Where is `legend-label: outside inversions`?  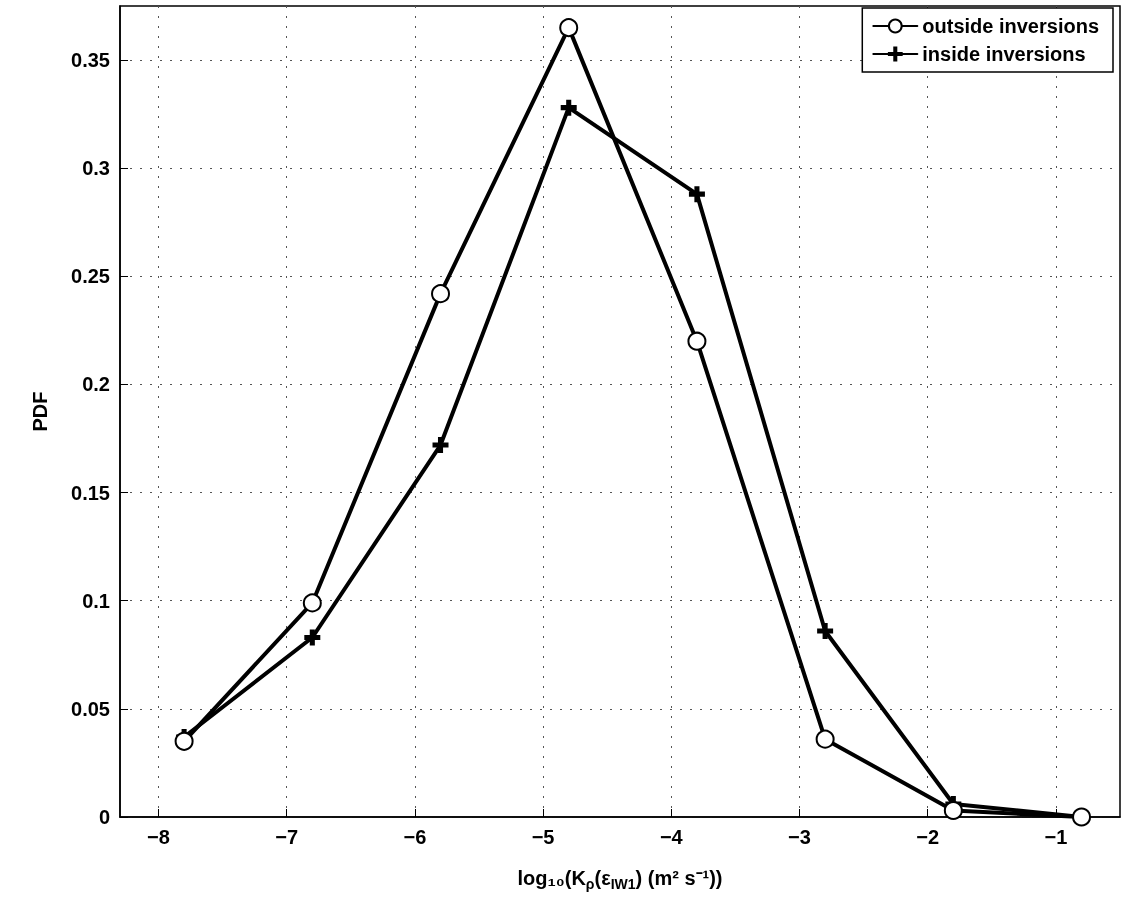
legend-label: outside inversions is located at coordinates (1011, 26).